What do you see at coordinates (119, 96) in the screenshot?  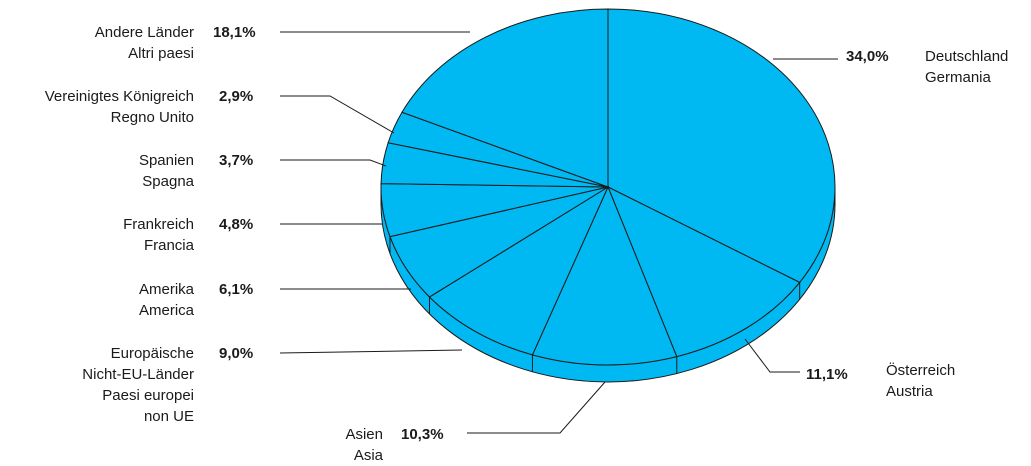 I see `label-line-de: Vereinigtes Königreich` at bounding box center [119, 96].